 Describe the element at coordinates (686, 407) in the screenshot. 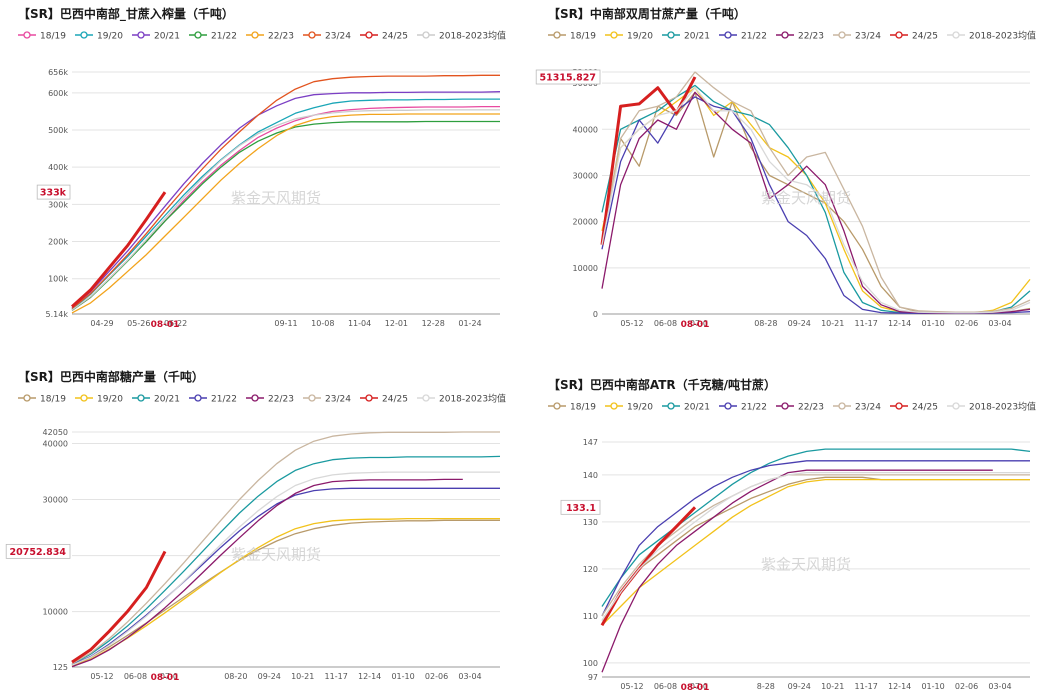

I see `legend-item-2: 20/21` at that location.